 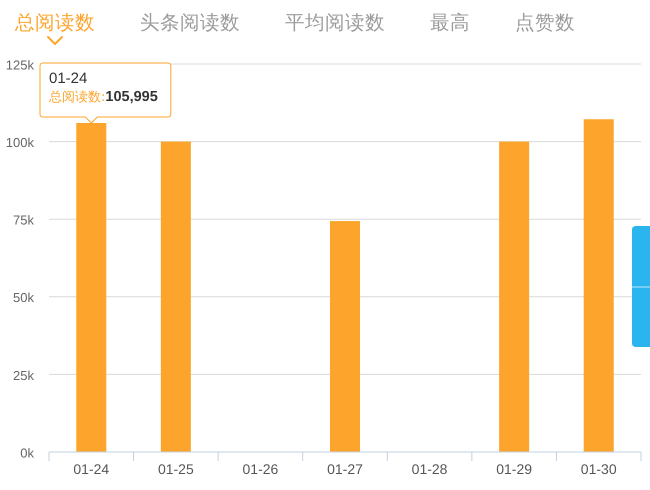 What do you see at coordinates (103, 96) in the screenshot?
I see `annotation: 总阅读数:105,995` at bounding box center [103, 96].